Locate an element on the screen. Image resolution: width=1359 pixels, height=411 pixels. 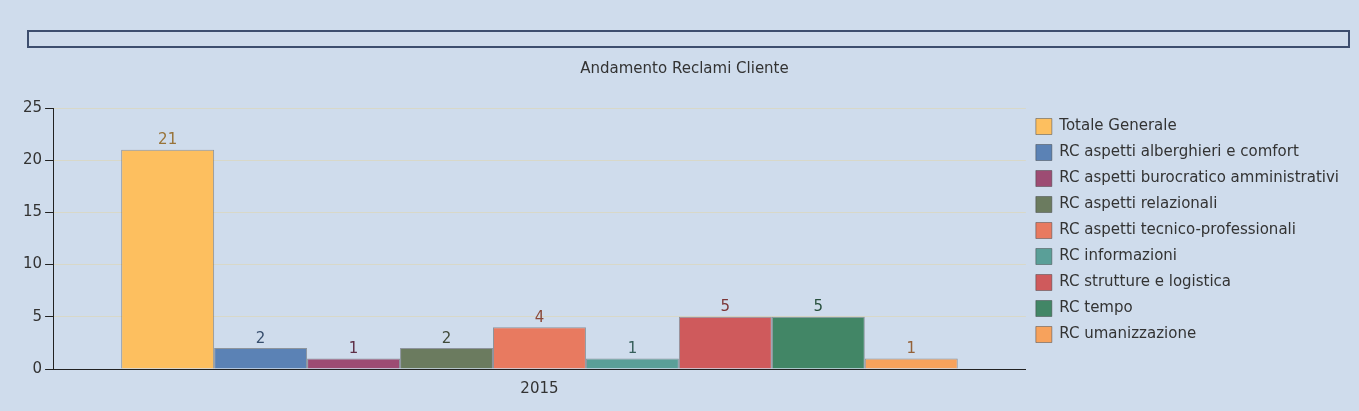
legend-label: RC informazioni is located at coordinates (1118, 255).